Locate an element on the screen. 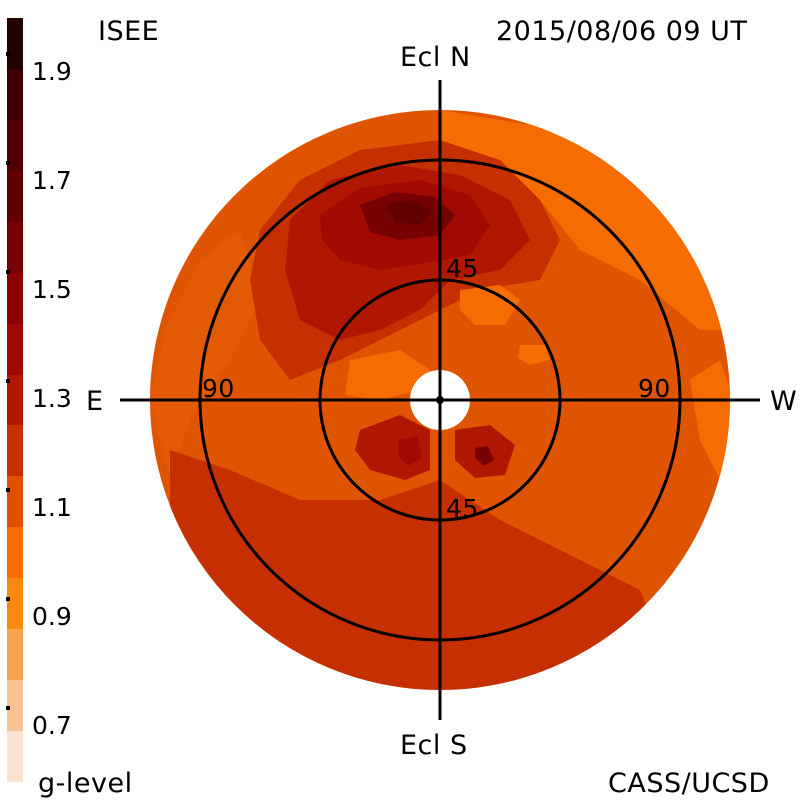 This screenshot has height=800, width=800. contour-low-inner-west is located at coordinates (387, 375).